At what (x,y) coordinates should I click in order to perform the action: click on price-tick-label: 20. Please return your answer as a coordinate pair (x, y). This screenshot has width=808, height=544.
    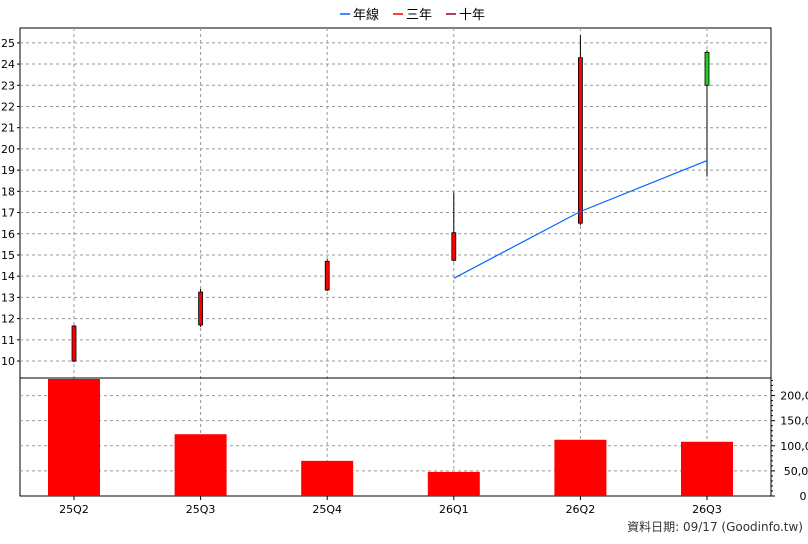
    Looking at the image, I should click on (8, 149).